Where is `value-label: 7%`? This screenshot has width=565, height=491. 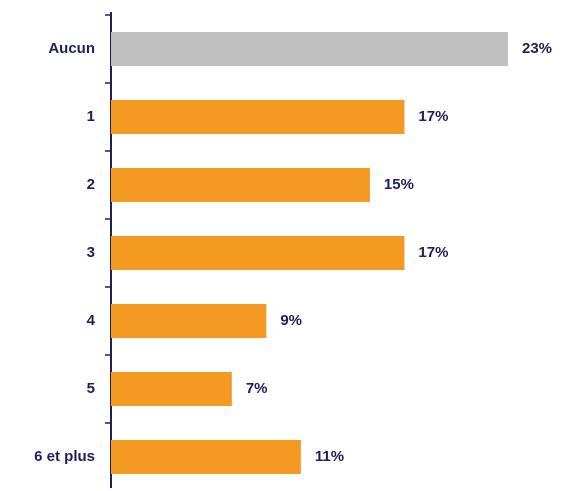 value-label: 7% is located at coordinates (257, 388).